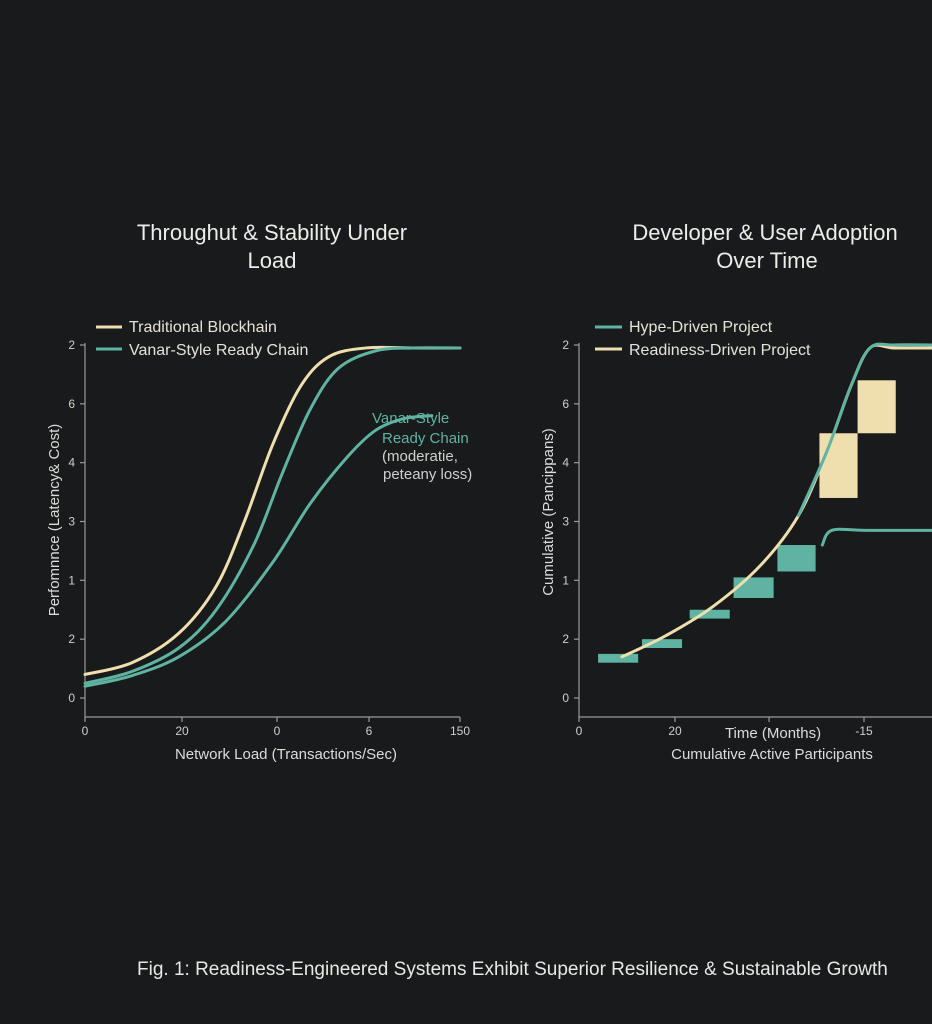 The height and width of the screenshot is (1024, 932). I want to click on chart-title-line-2: Over Time, so click(766, 260).